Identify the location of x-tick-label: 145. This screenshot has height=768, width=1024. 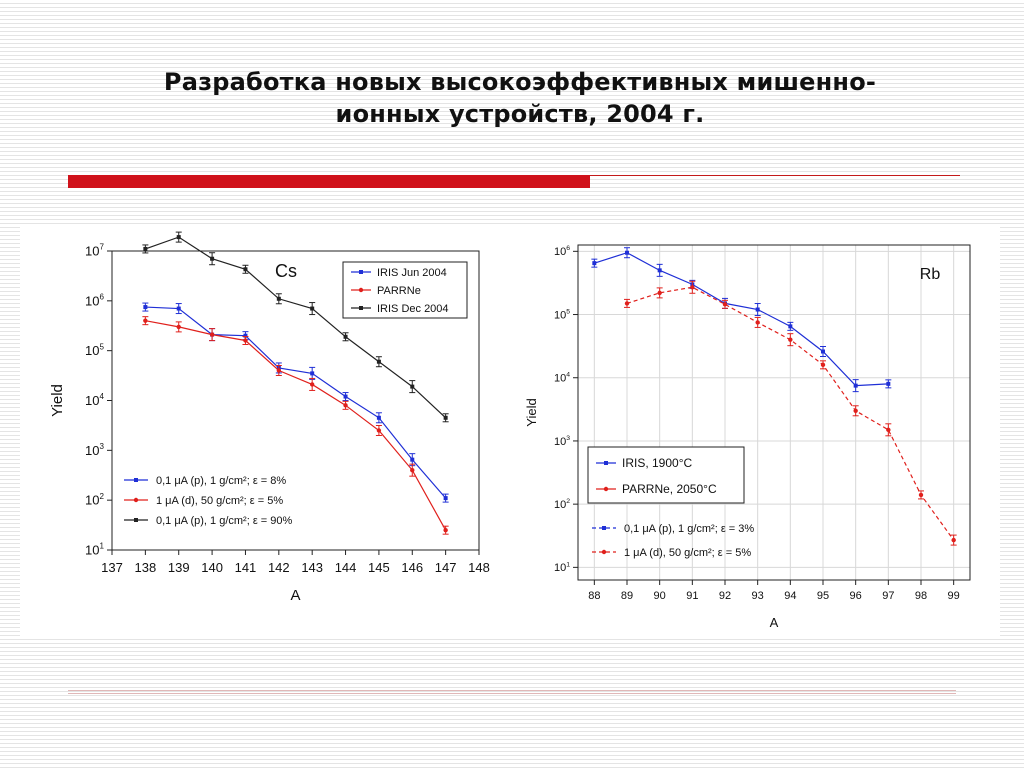
(379, 567).